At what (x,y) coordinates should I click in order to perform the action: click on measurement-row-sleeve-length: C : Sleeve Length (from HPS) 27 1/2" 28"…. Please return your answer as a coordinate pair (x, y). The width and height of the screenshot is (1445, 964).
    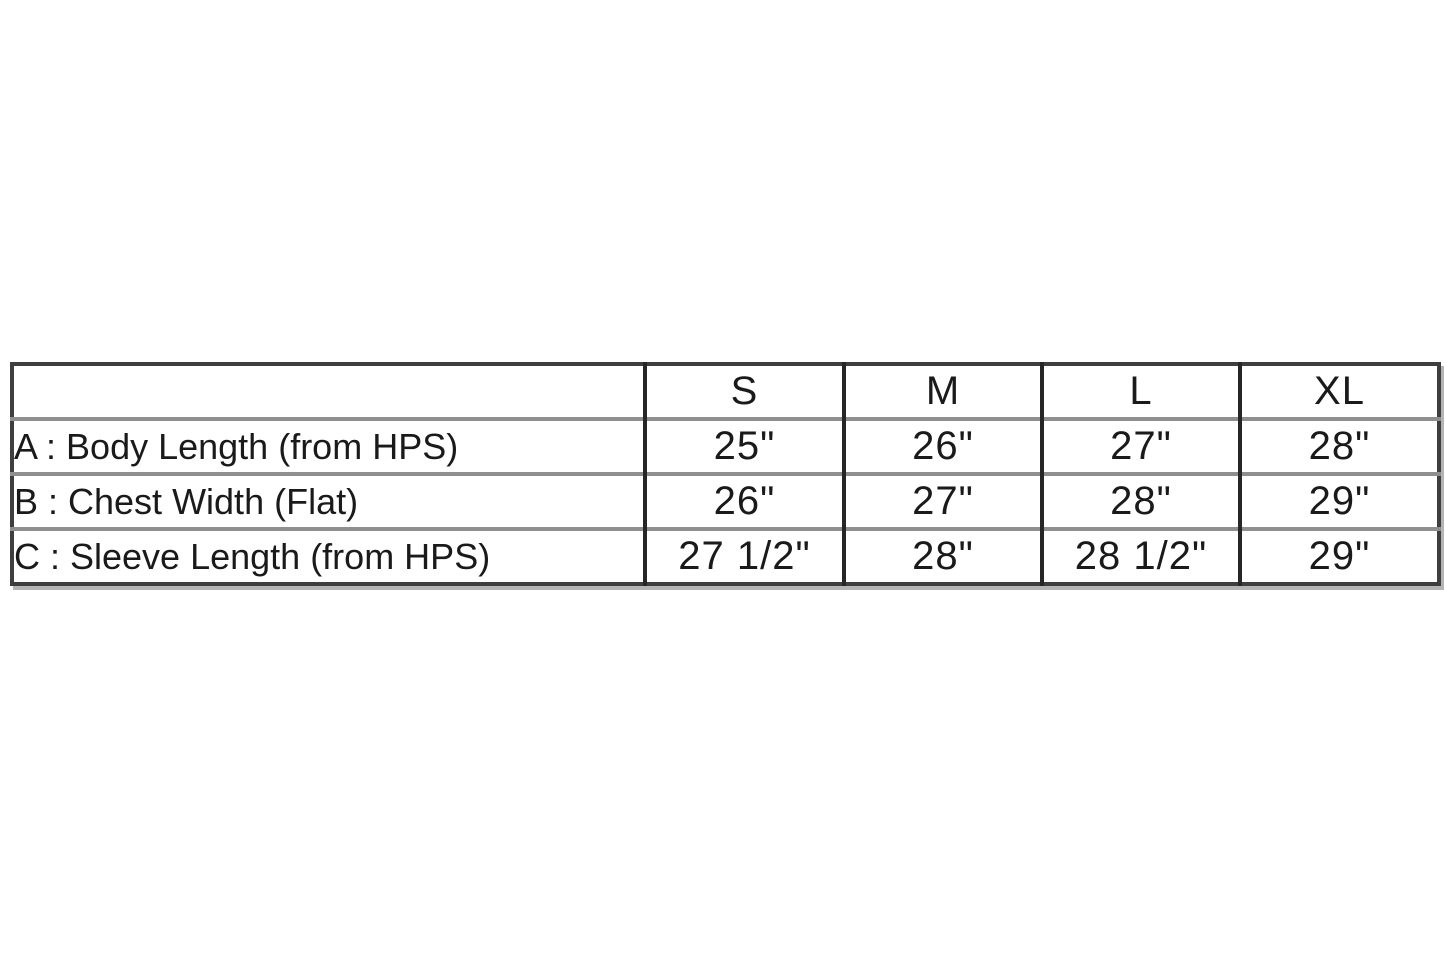
    Looking at the image, I should click on (725, 555).